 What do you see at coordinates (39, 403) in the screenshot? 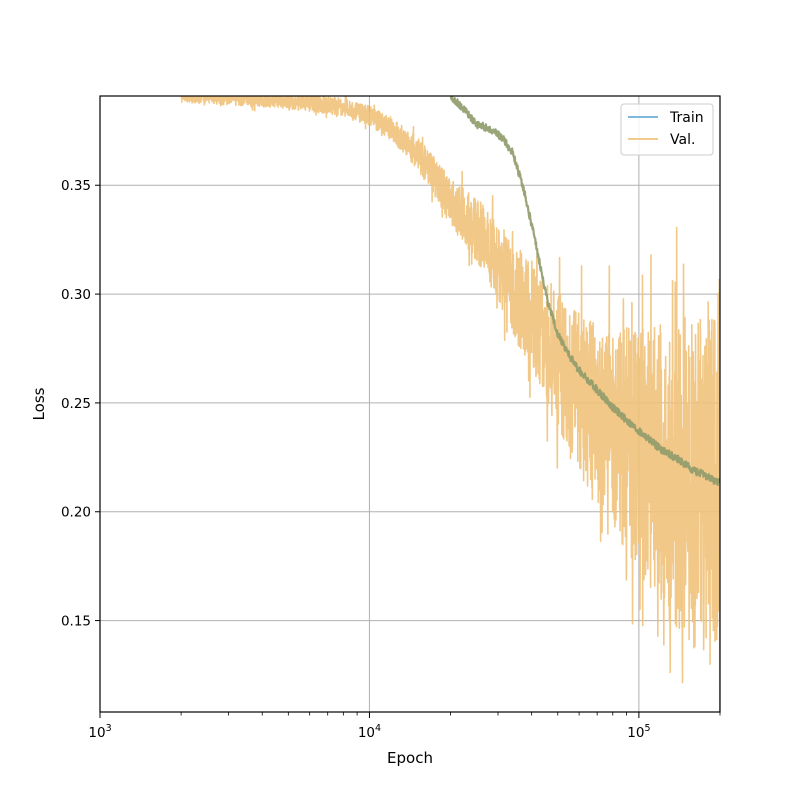
I see `y-axis-label: Loss` at bounding box center [39, 403].